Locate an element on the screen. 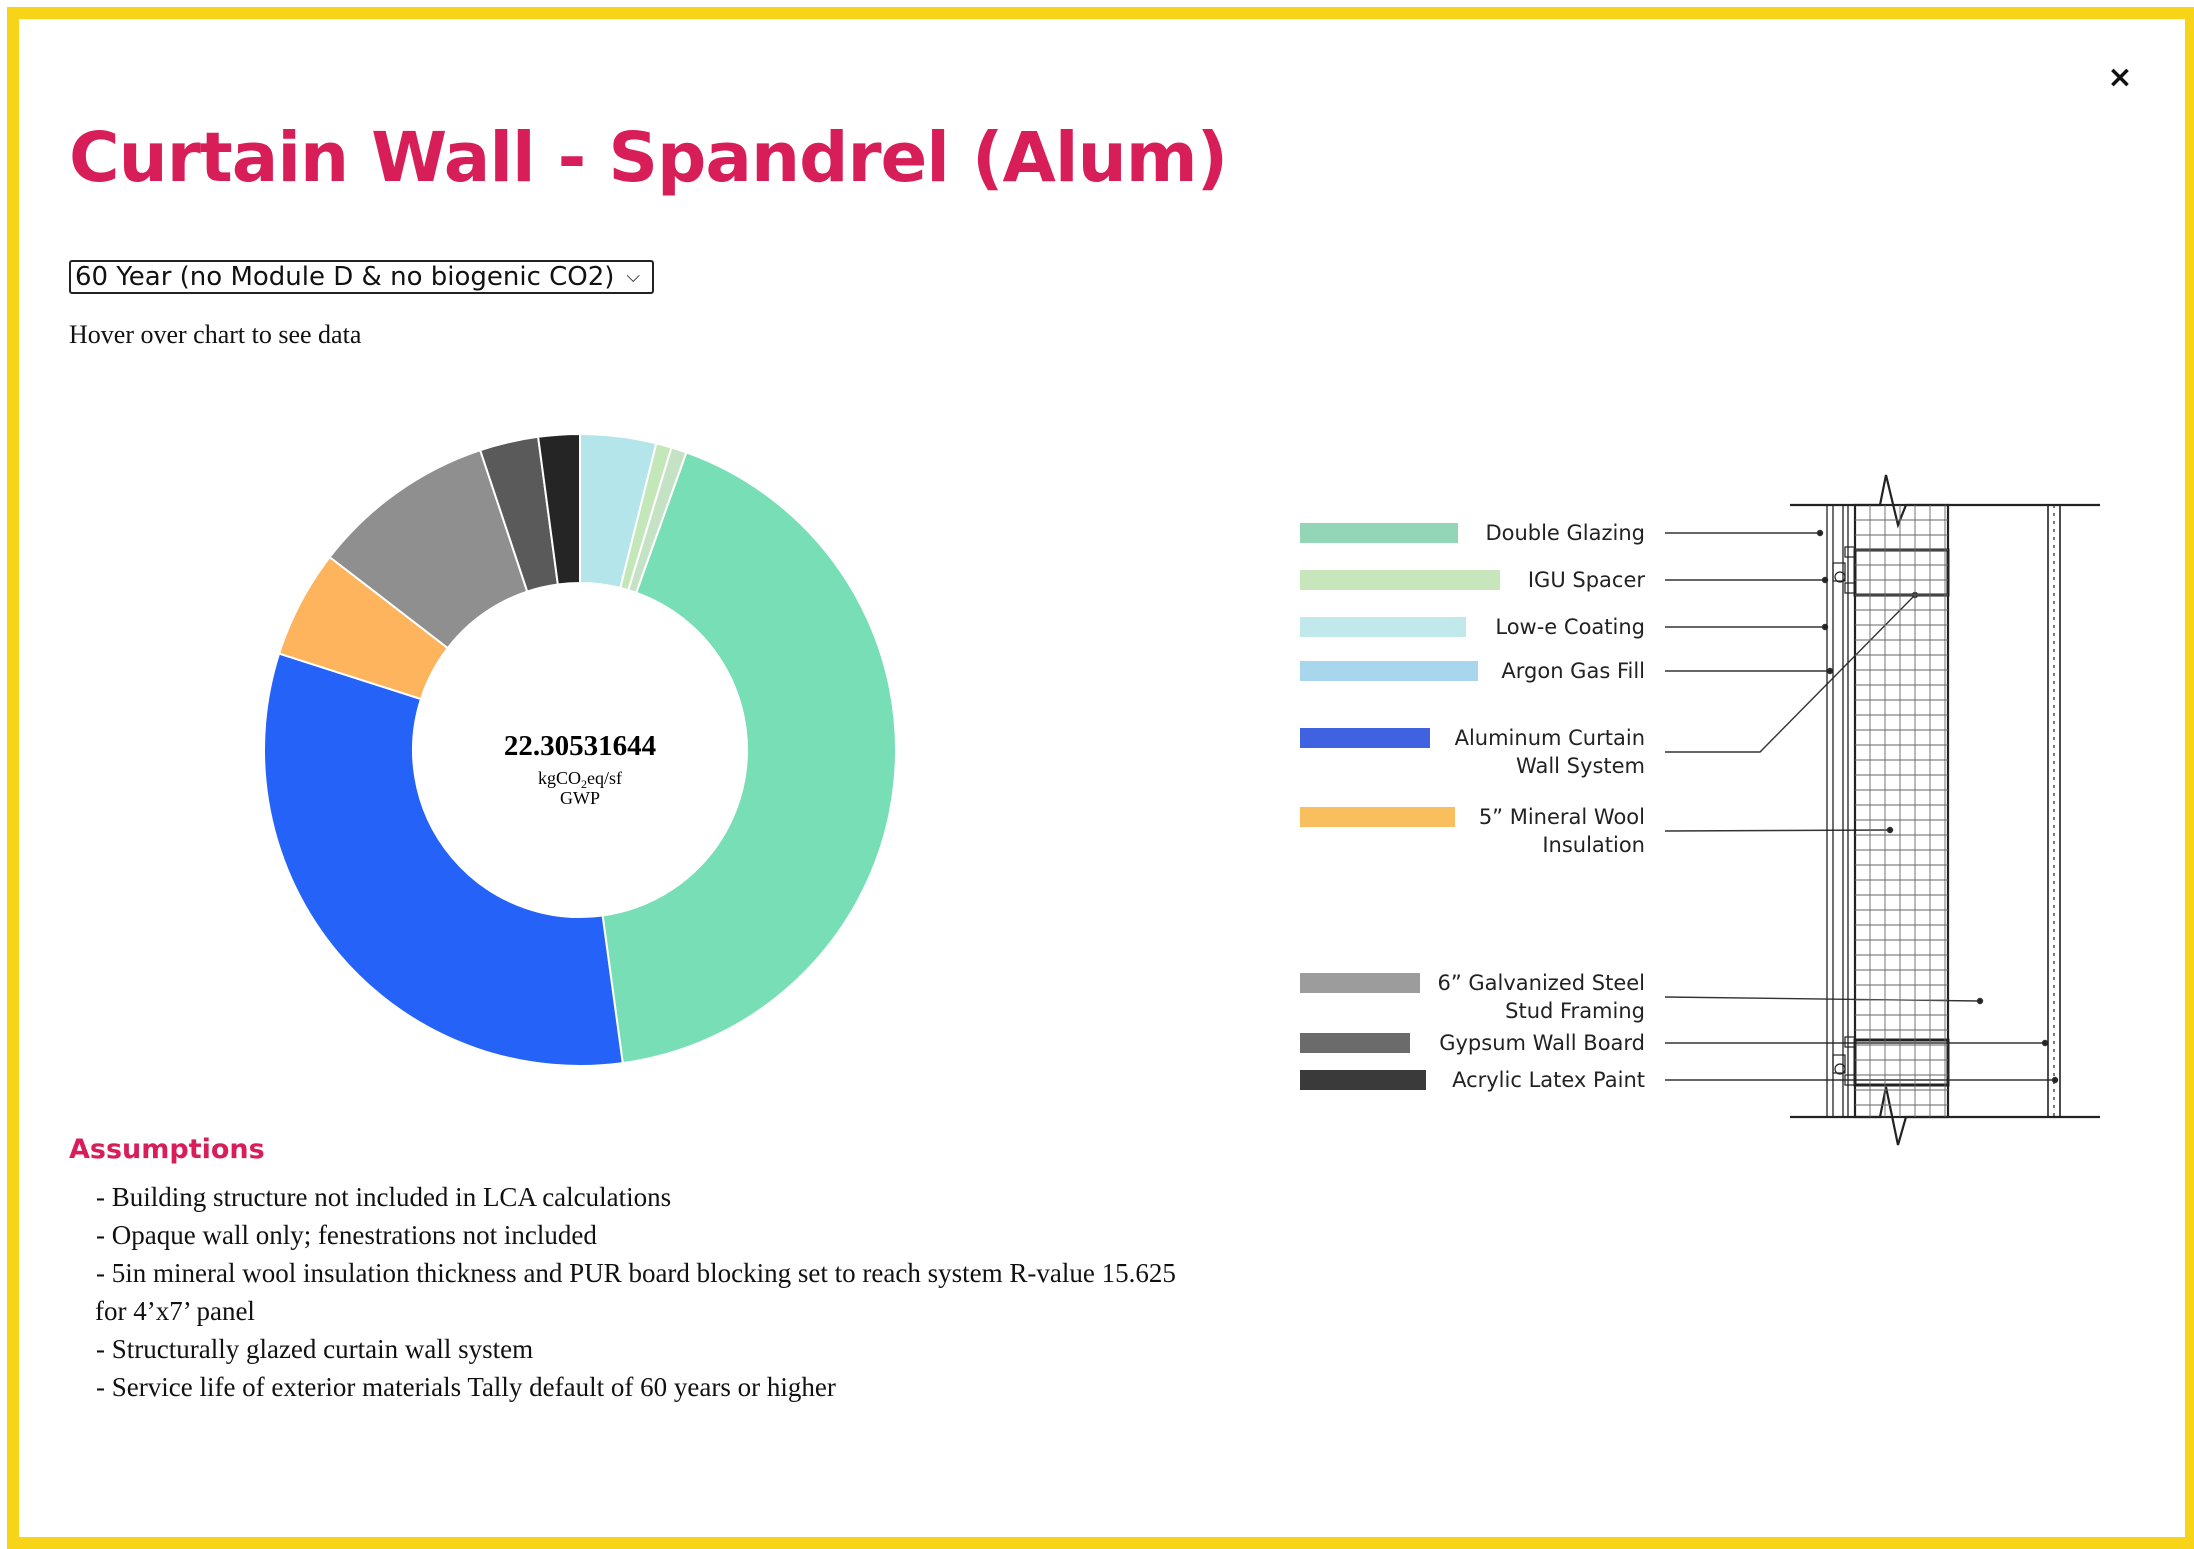 The height and width of the screenshot is (1549, 2194). center-caption: GWP is located at coordinates (580, 798).